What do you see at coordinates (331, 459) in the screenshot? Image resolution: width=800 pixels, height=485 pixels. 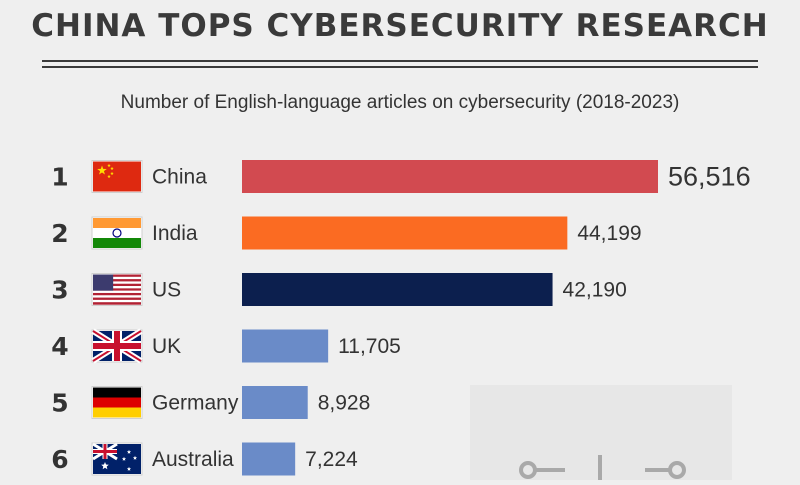 I see `value-label: 7,224` at bounding box center [331, 459].